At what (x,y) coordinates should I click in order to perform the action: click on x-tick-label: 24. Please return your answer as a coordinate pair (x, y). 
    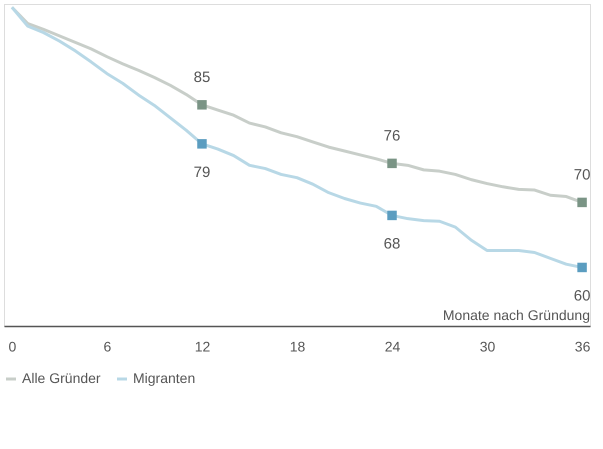
    Looking at the image, I should click on (392, 346).